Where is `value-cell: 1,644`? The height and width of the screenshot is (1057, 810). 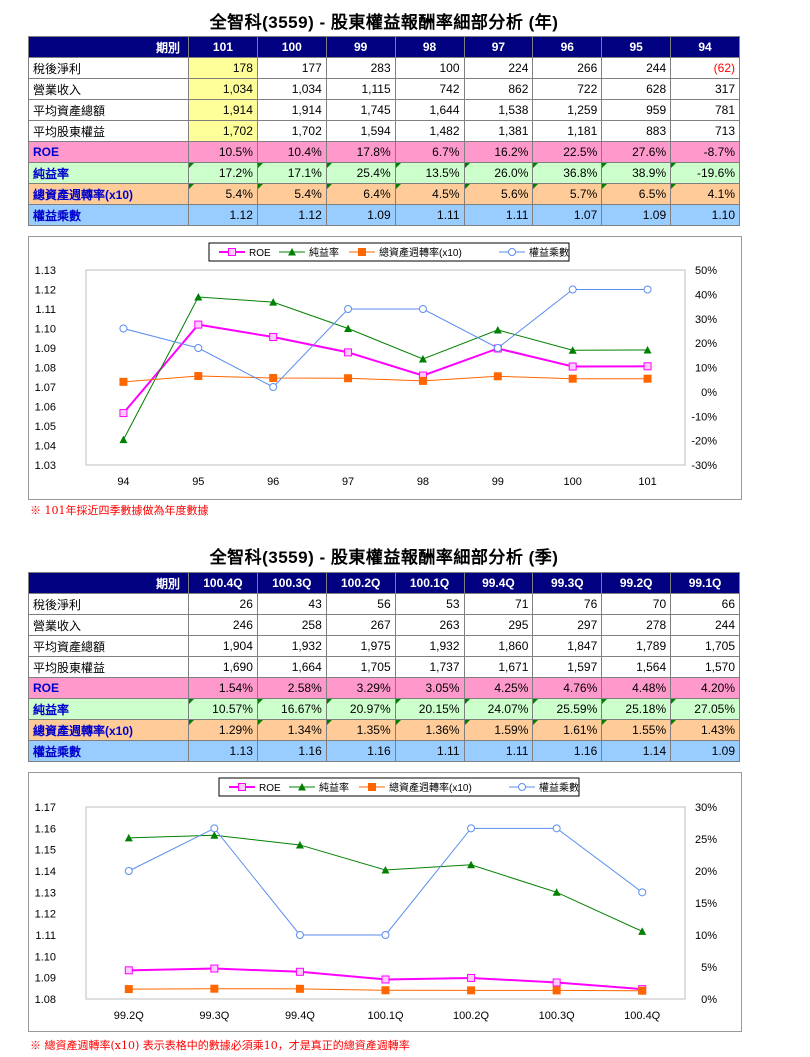
value-cell: 1,644 is located at coordinates (429, 110).